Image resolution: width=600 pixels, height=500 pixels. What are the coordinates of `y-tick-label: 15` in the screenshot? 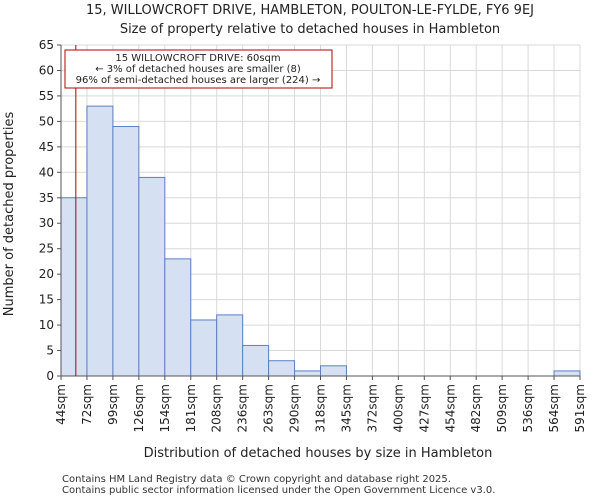 It's located at (46, 300).